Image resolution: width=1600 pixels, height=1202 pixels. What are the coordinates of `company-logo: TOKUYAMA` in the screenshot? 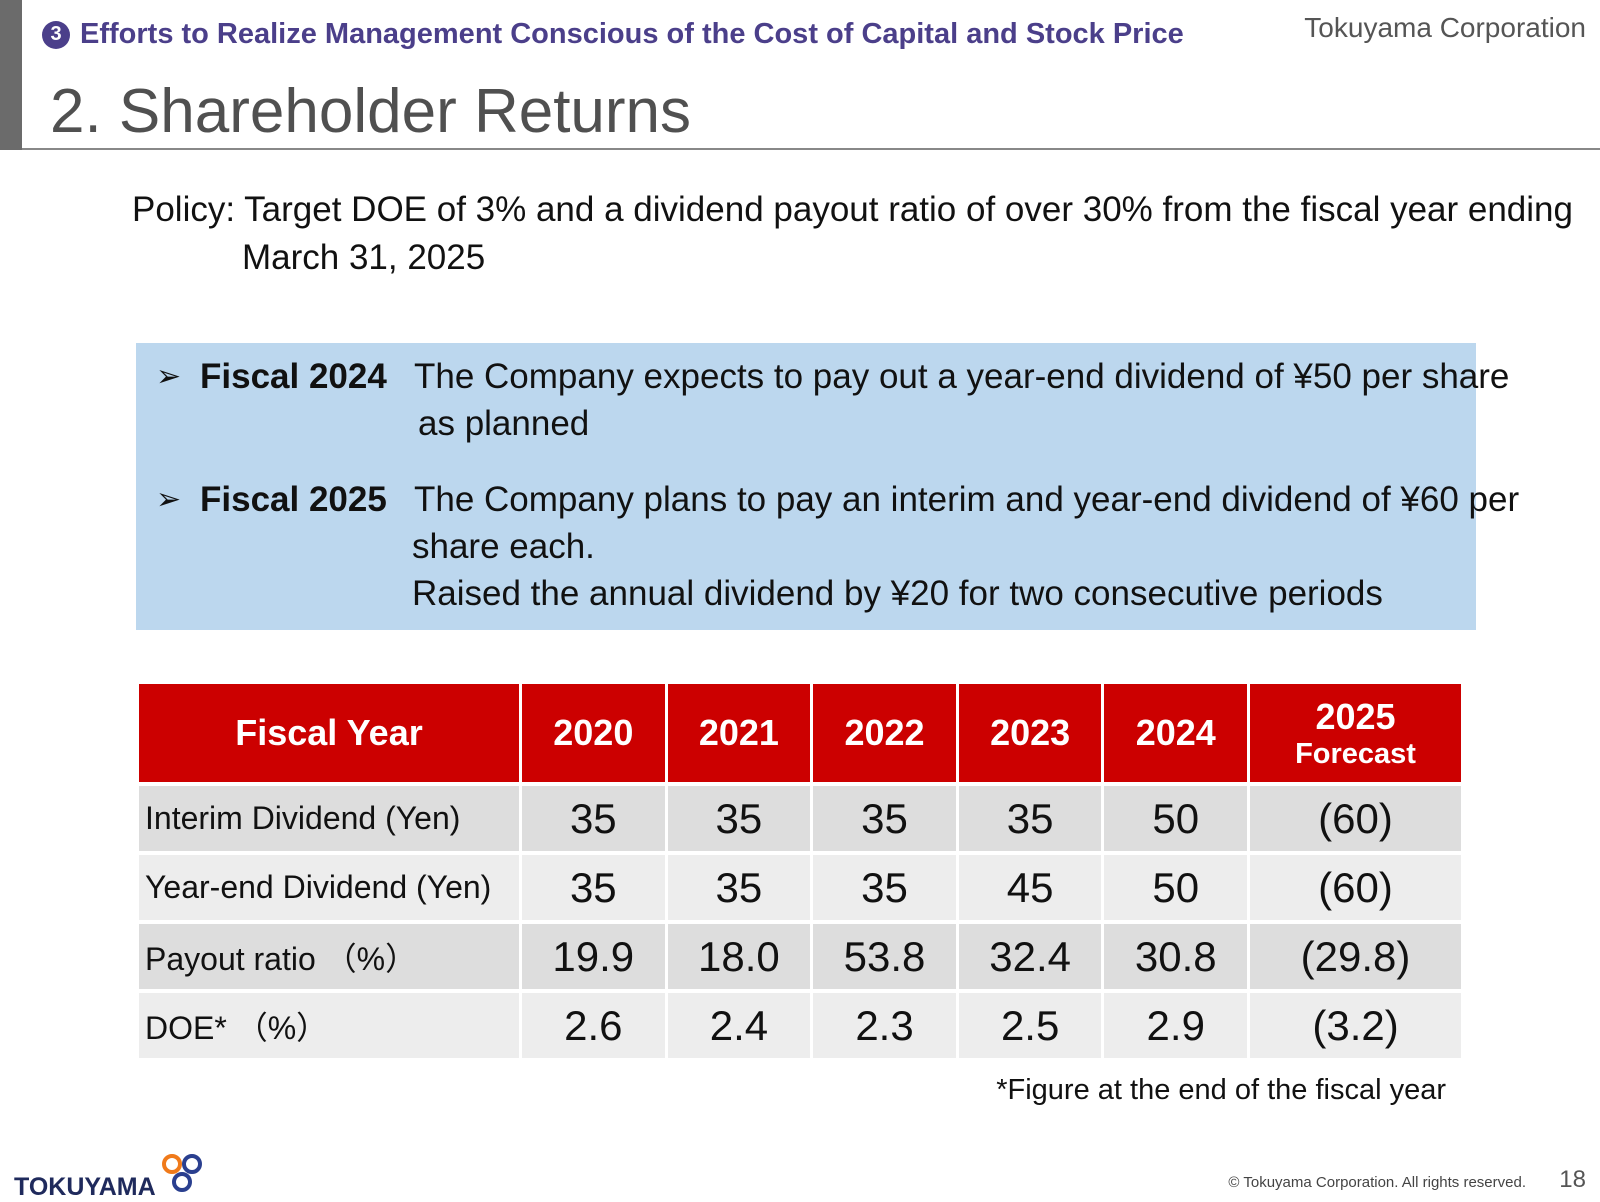 It's located at (111, 1176).